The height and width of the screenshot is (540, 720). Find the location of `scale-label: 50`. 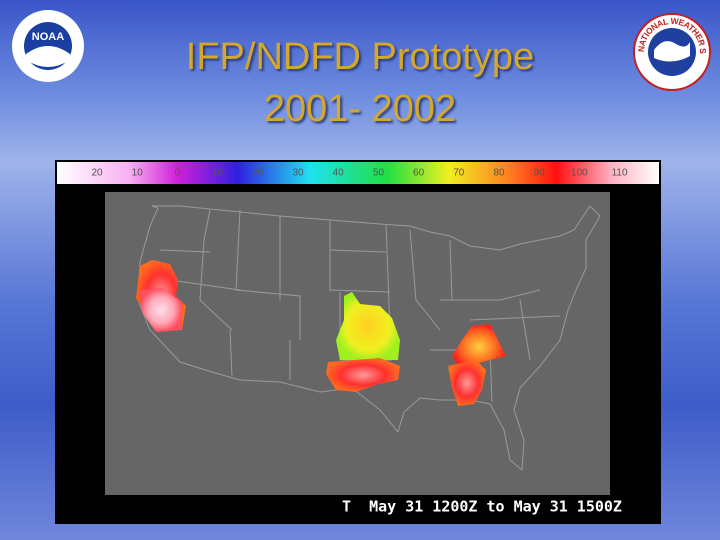

scale-label: 50 is located at coordinates (379, 173).